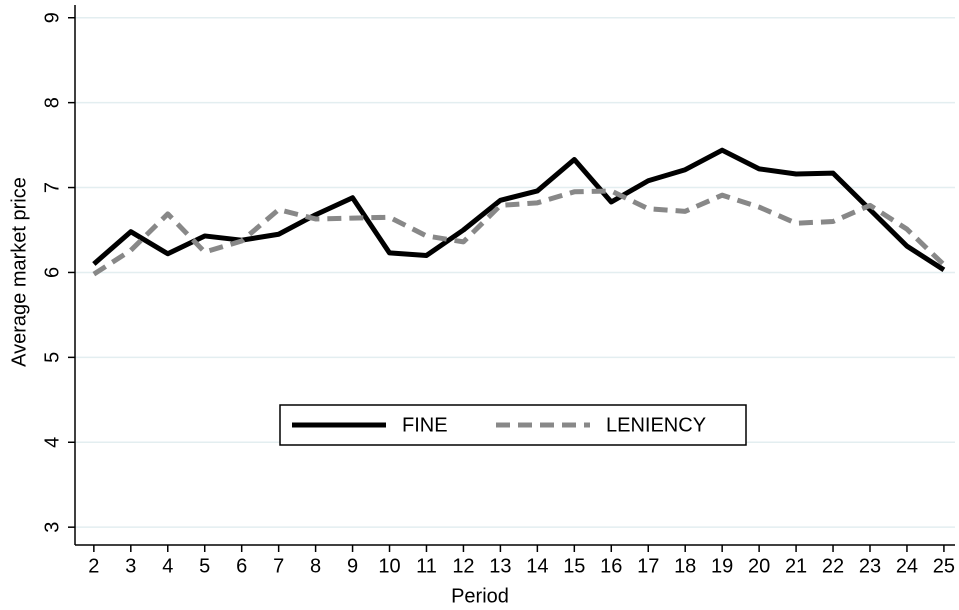 This screenshot has height=610, width=959. I want to click on x-tick-label: 6, so click(241, 566).